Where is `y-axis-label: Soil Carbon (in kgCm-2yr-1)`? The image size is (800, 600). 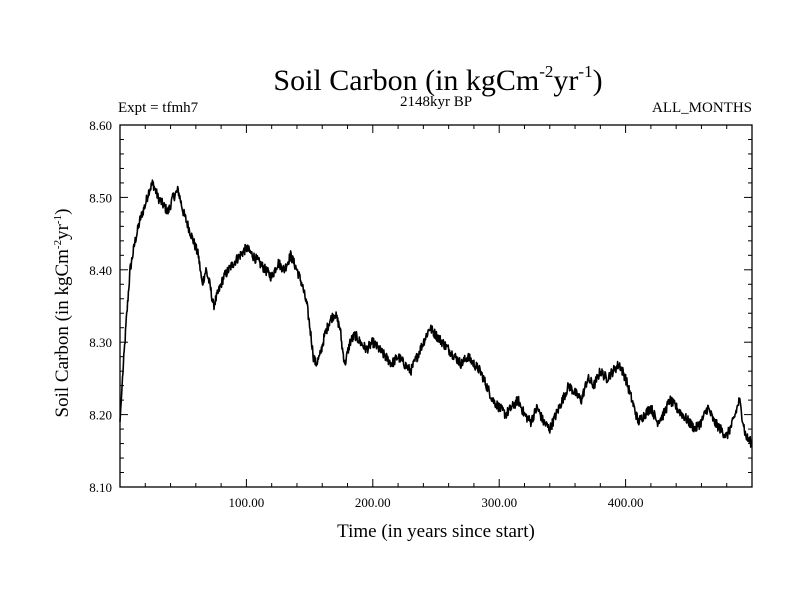 y-axis-label: Soil Carbon (in kgCm-2yr-1) is located at coordinates (62, 313).